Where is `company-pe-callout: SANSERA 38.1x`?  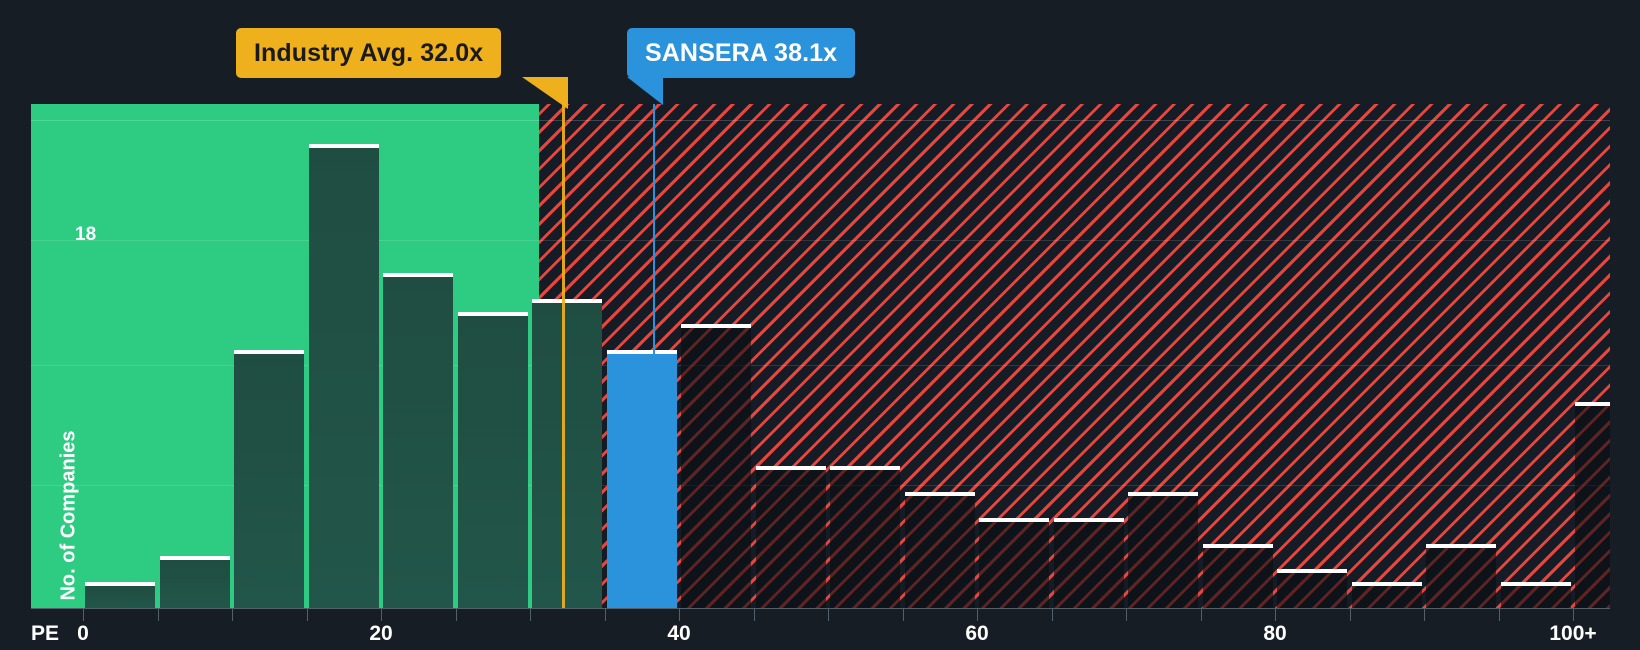 company-pe-callout: SANSERA 38.1x is located at coordinates (741, 53).